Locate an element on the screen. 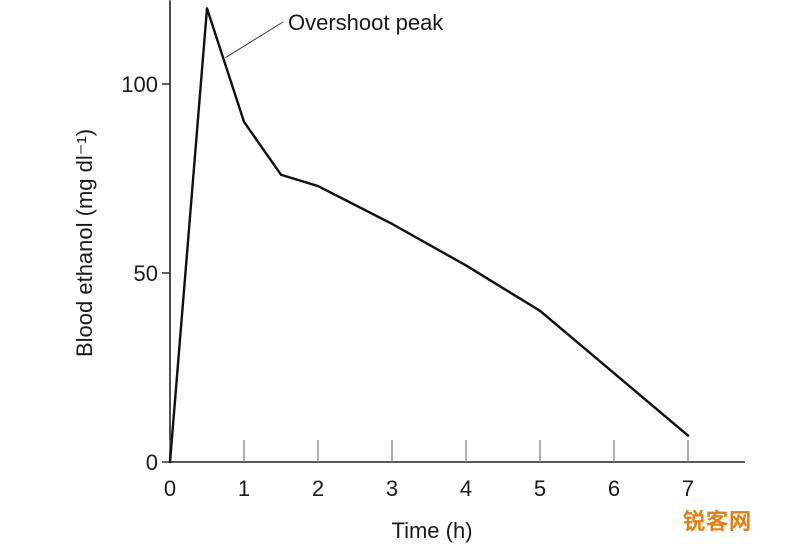 The image size is (800, 555). x-tick-label: 7 is located at coordinates (688, 488).